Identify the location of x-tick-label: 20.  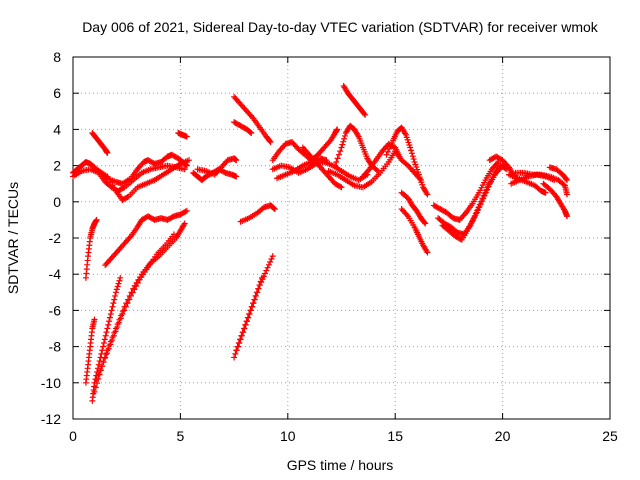
(503, 436).